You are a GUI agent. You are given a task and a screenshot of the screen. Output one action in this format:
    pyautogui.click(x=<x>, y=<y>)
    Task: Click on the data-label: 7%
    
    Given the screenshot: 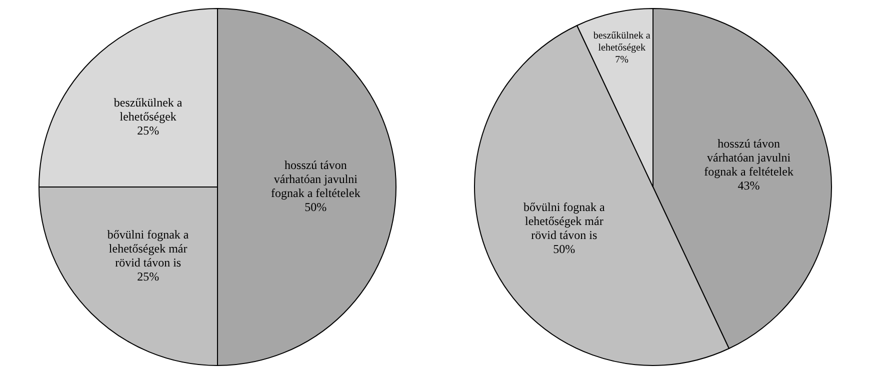 What is the action you would take?
    pyautogui.click(x=622, y=60)
    